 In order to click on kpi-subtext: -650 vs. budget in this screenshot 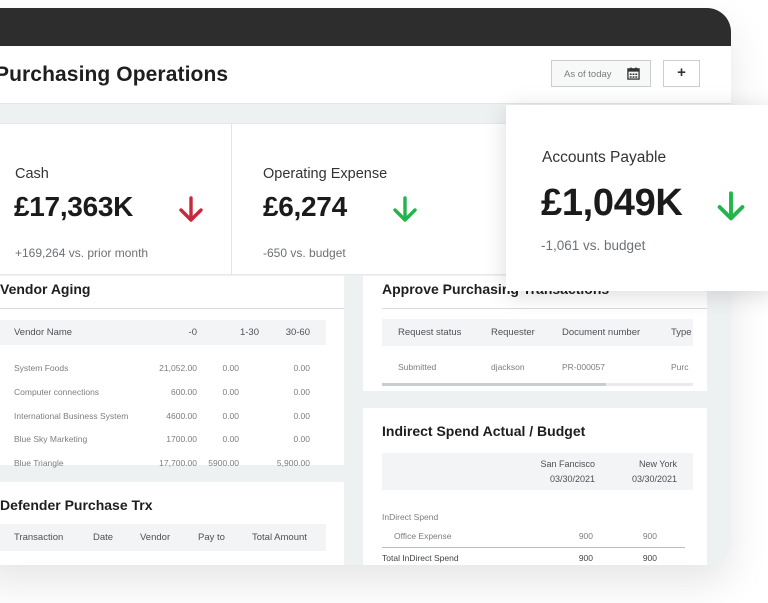, I will do `click(304, 253)`.